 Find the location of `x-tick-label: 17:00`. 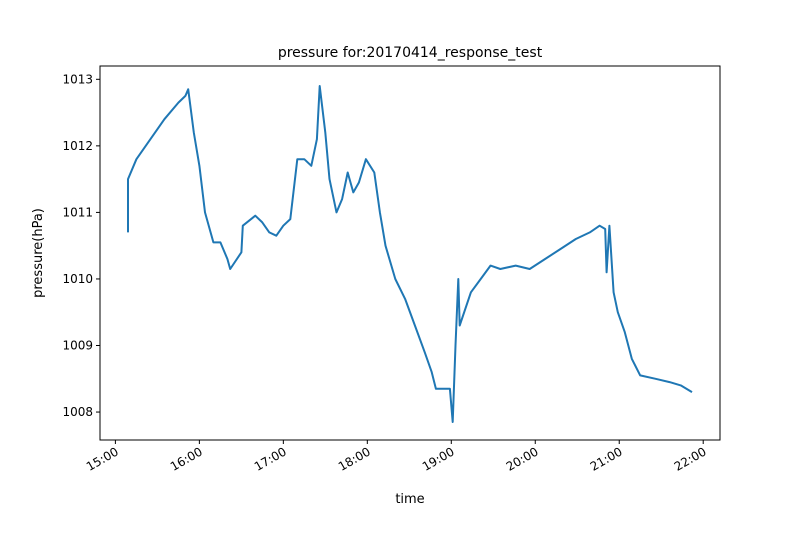

x-tick-label: 17:00 is located at coordinates (270, 458).